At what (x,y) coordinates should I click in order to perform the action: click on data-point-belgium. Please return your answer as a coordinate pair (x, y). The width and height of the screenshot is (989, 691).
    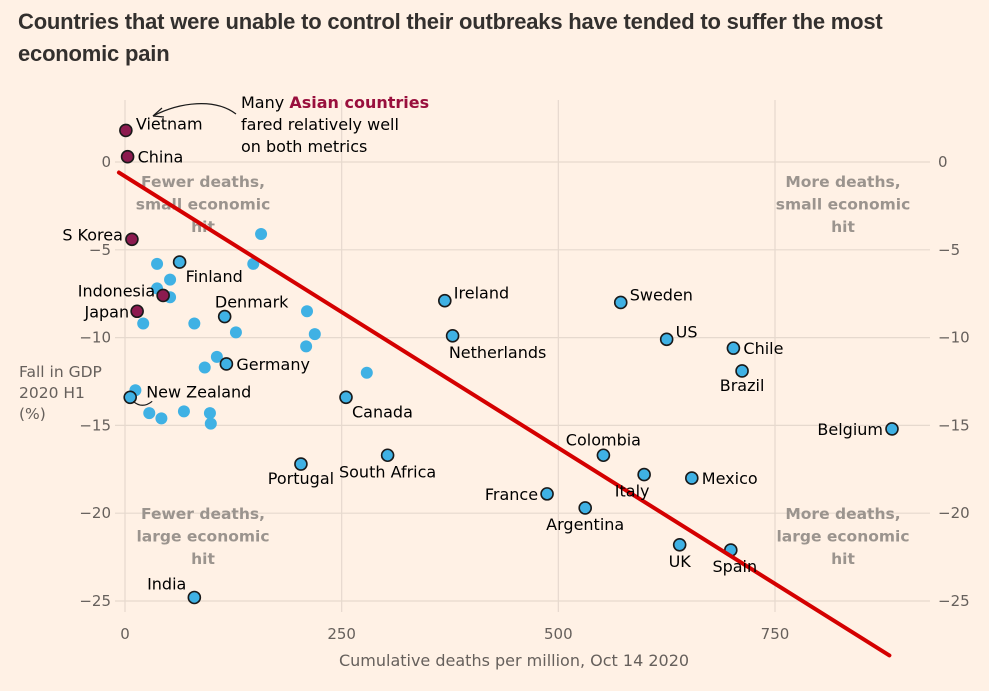
    Looking at the image, I should click on (892, 429).